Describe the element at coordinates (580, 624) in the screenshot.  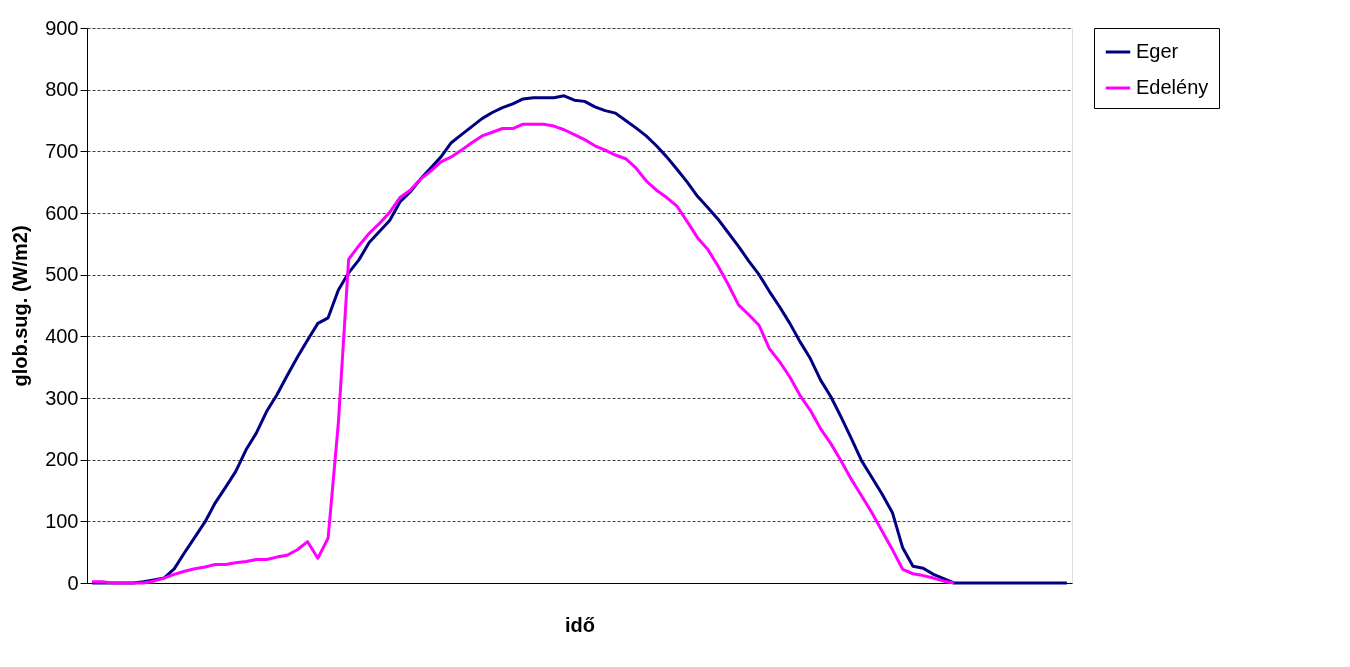
I see `x-axis-title: idő` at that location.